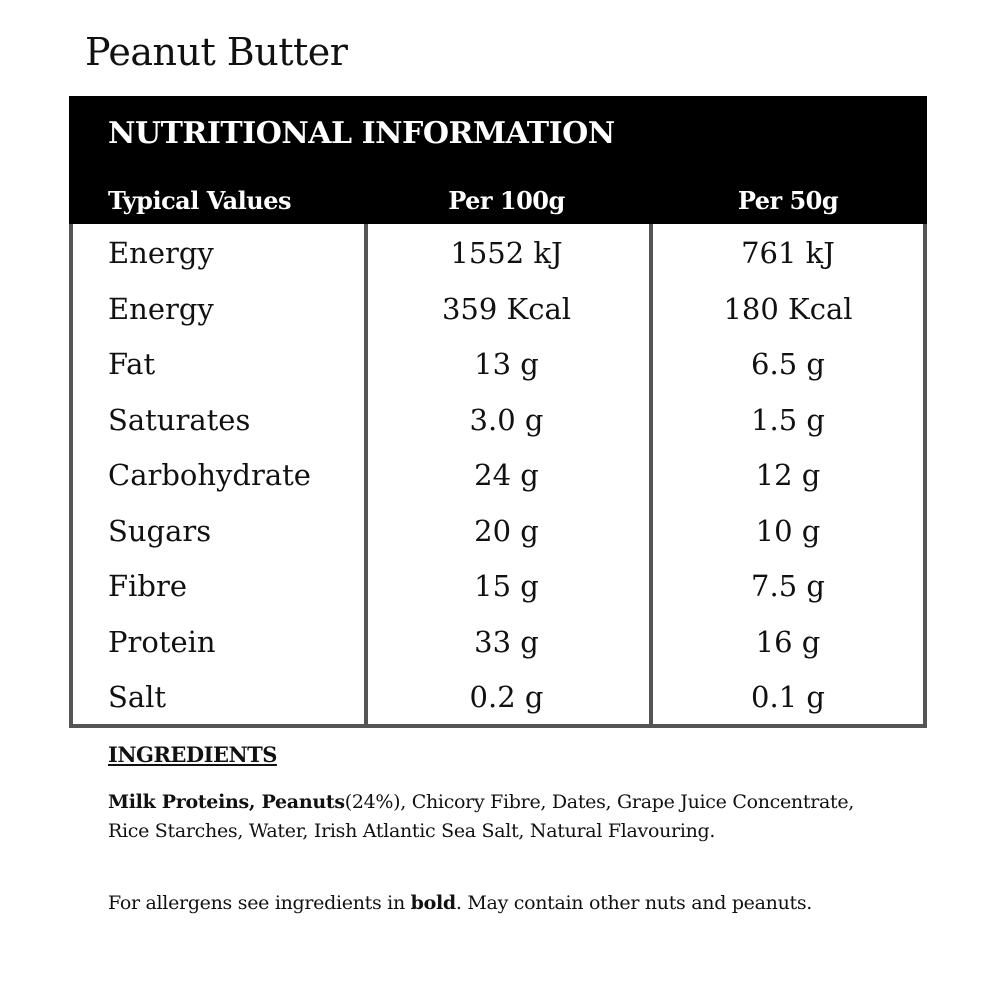 Image resolution: width=1000 pixels, height=1000 pixels. What do you see at coordinates (361, 133) in the screenshot?
I see `table-heading: NUTRITIONAL INFORMATION` at bounding box center [361, 133].